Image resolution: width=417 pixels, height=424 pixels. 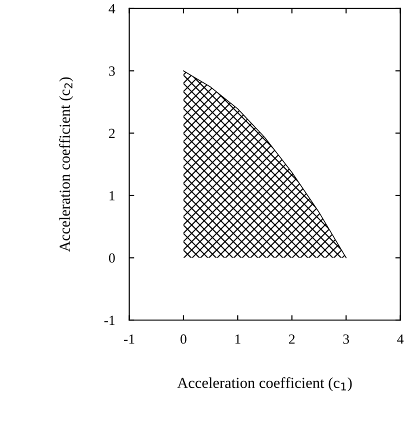 What do you see at coordinates (112, 133) in the screenshot?
I see `y-tick-label: 2` at bounding box center [112, 133].